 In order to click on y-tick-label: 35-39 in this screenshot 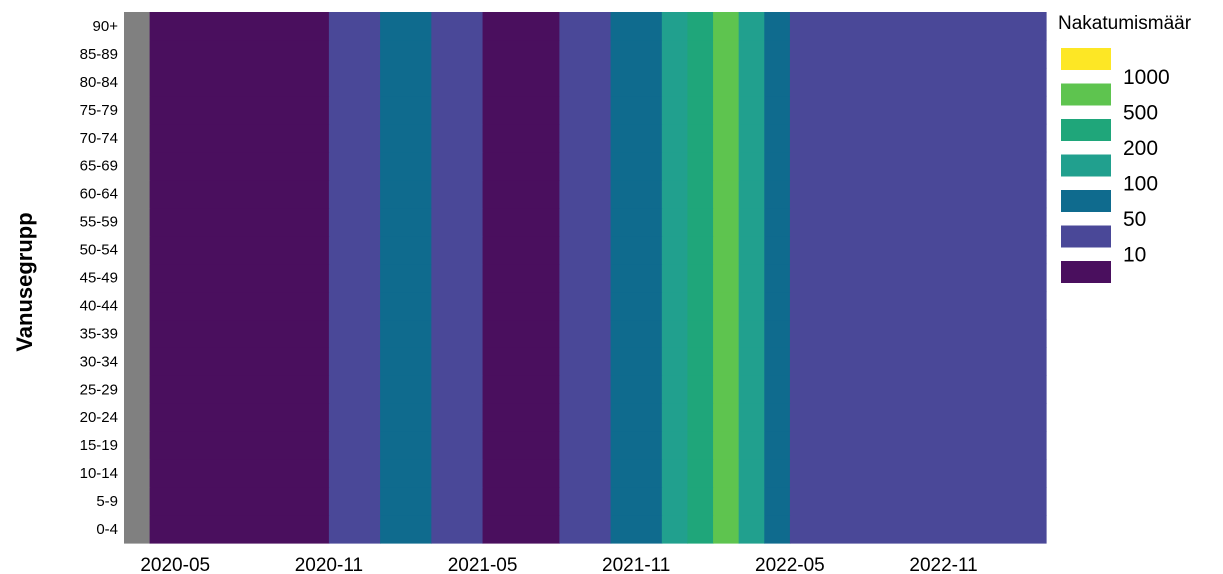, I will do `click(99, 333)`.